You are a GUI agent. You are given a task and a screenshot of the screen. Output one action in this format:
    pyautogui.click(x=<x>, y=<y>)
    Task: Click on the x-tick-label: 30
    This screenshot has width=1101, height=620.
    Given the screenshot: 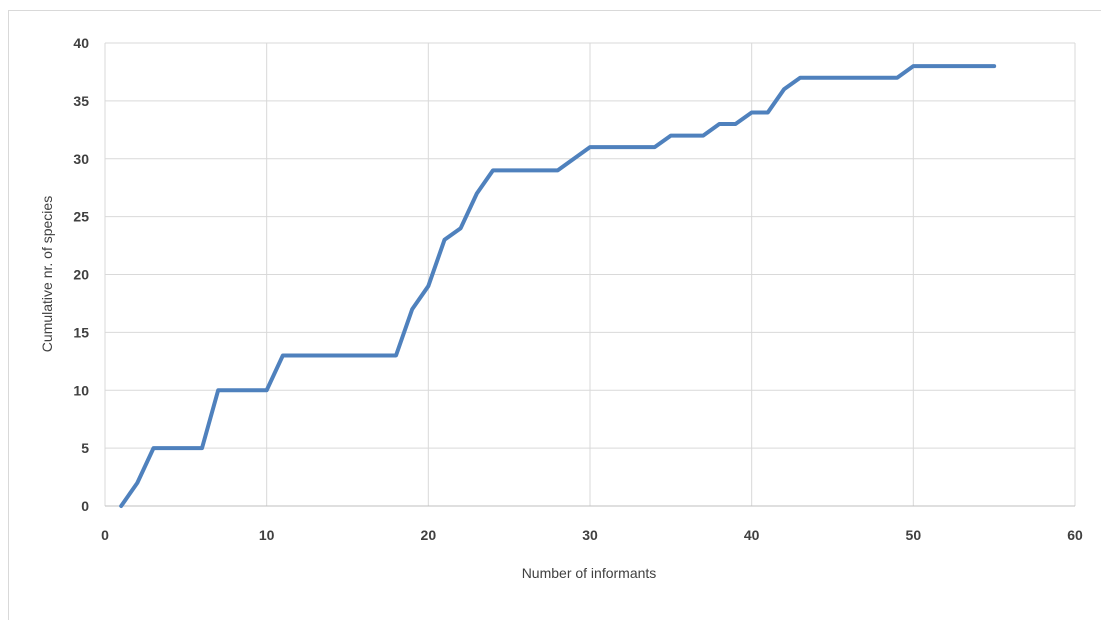 What is the action you would take?
    pyautogui.click(x=590, y=535)
    